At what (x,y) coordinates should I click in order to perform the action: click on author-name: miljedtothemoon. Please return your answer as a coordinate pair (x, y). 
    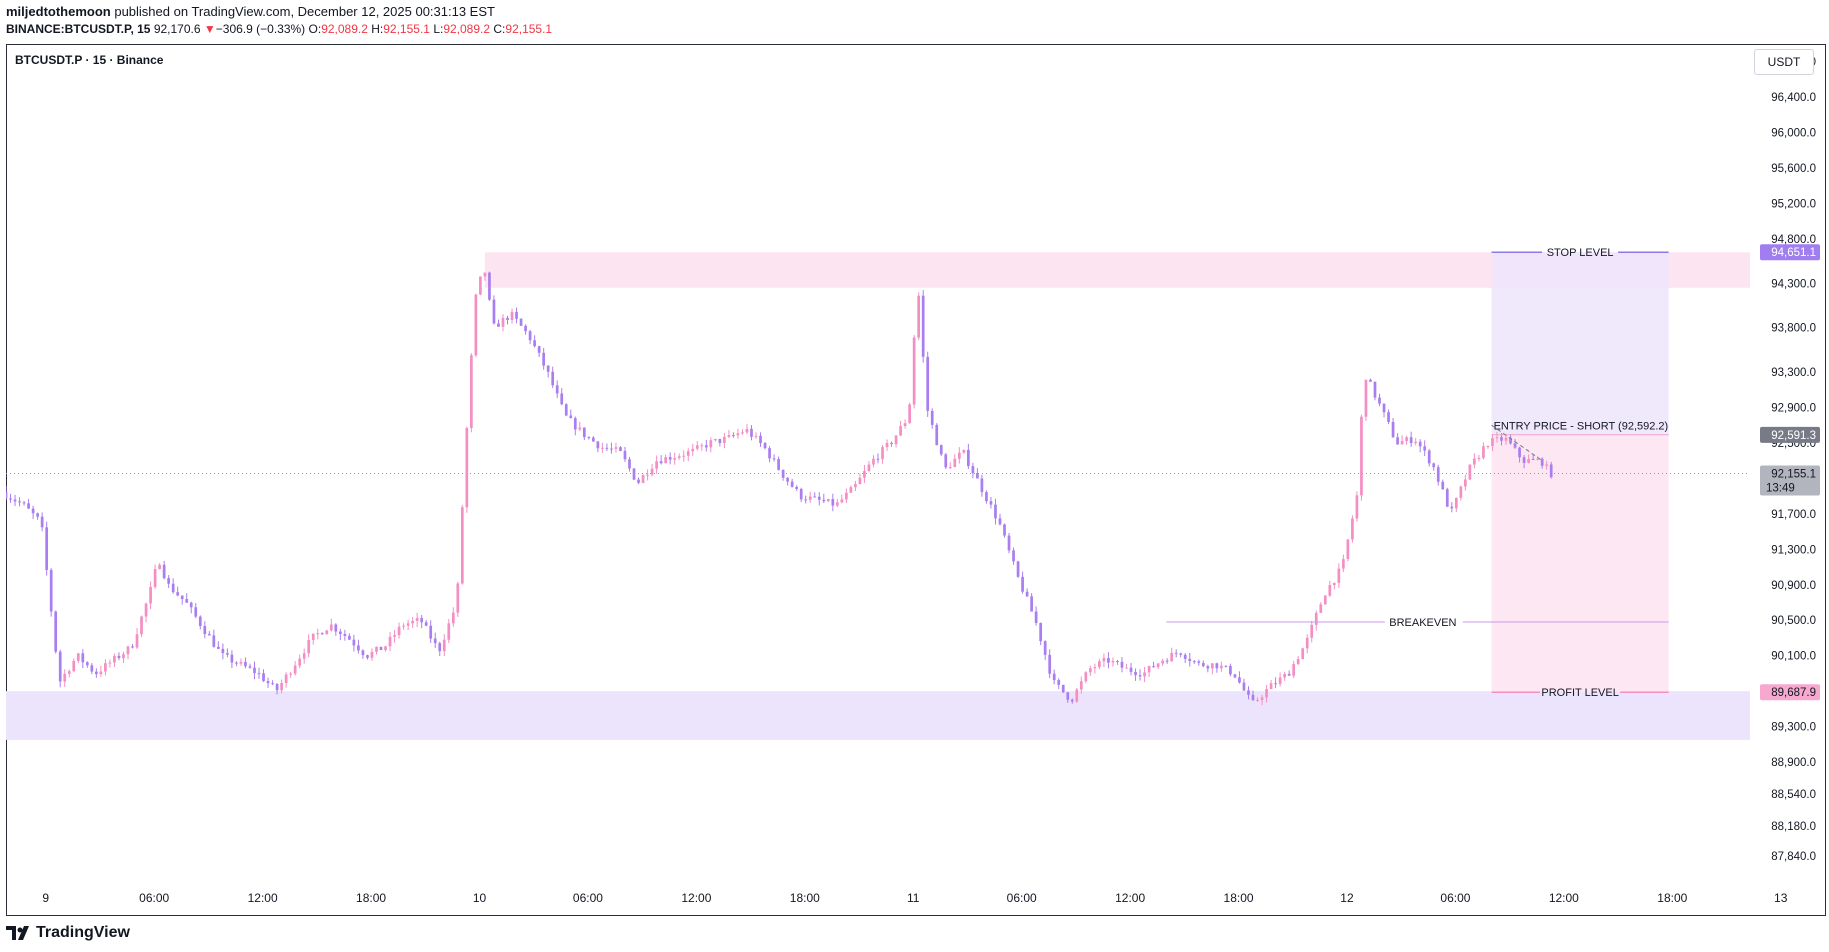
    Looking at the image, I should click on (58, 11).